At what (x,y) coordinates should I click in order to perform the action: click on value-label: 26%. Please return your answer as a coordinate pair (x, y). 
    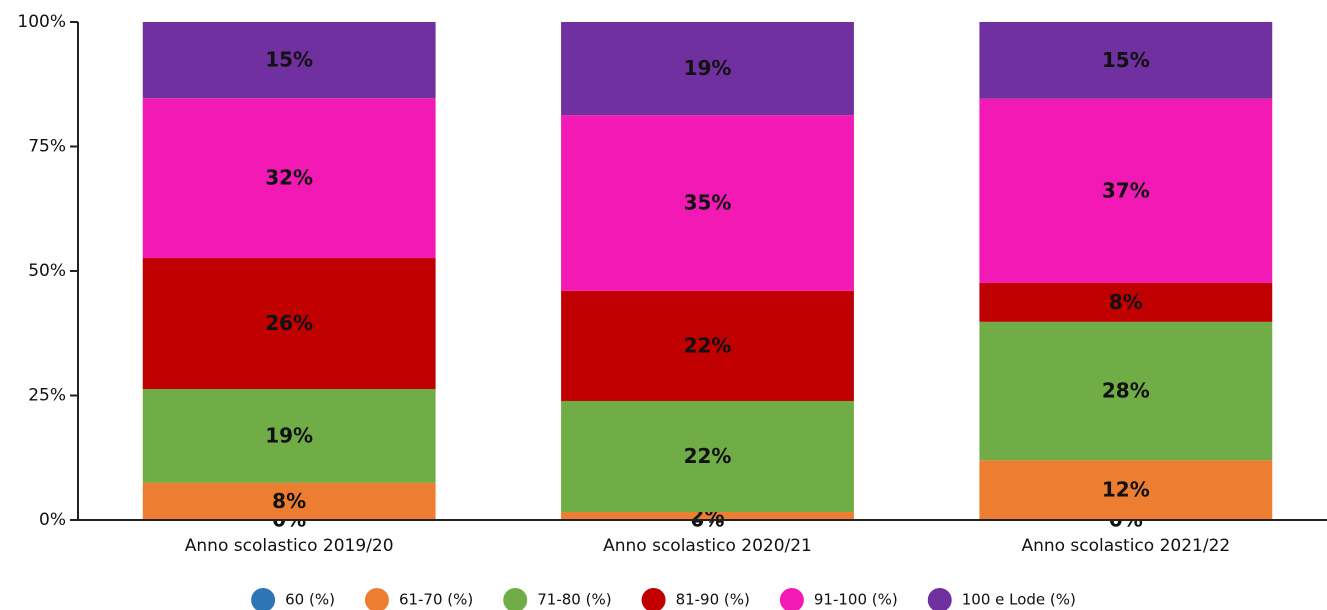
    Looking at the image, I should click on (289, 323).